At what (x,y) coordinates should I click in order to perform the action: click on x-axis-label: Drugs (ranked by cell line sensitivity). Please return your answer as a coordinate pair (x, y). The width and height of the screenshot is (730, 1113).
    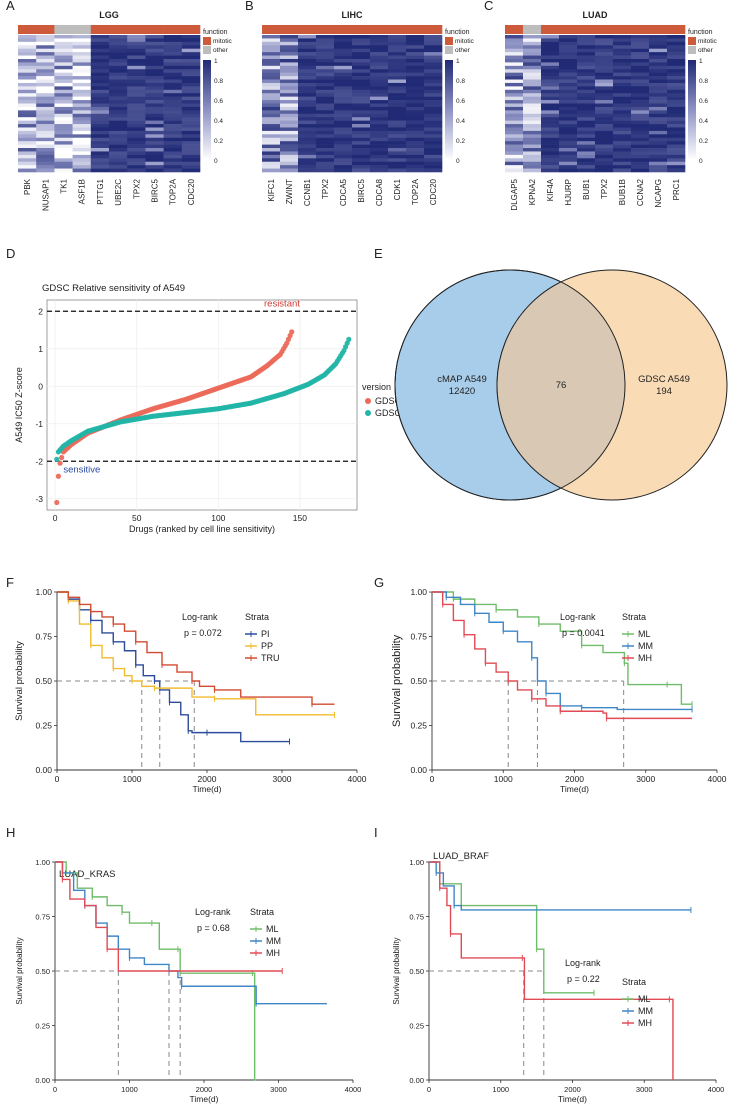
    Looking at the image, I should click on (202, 529).